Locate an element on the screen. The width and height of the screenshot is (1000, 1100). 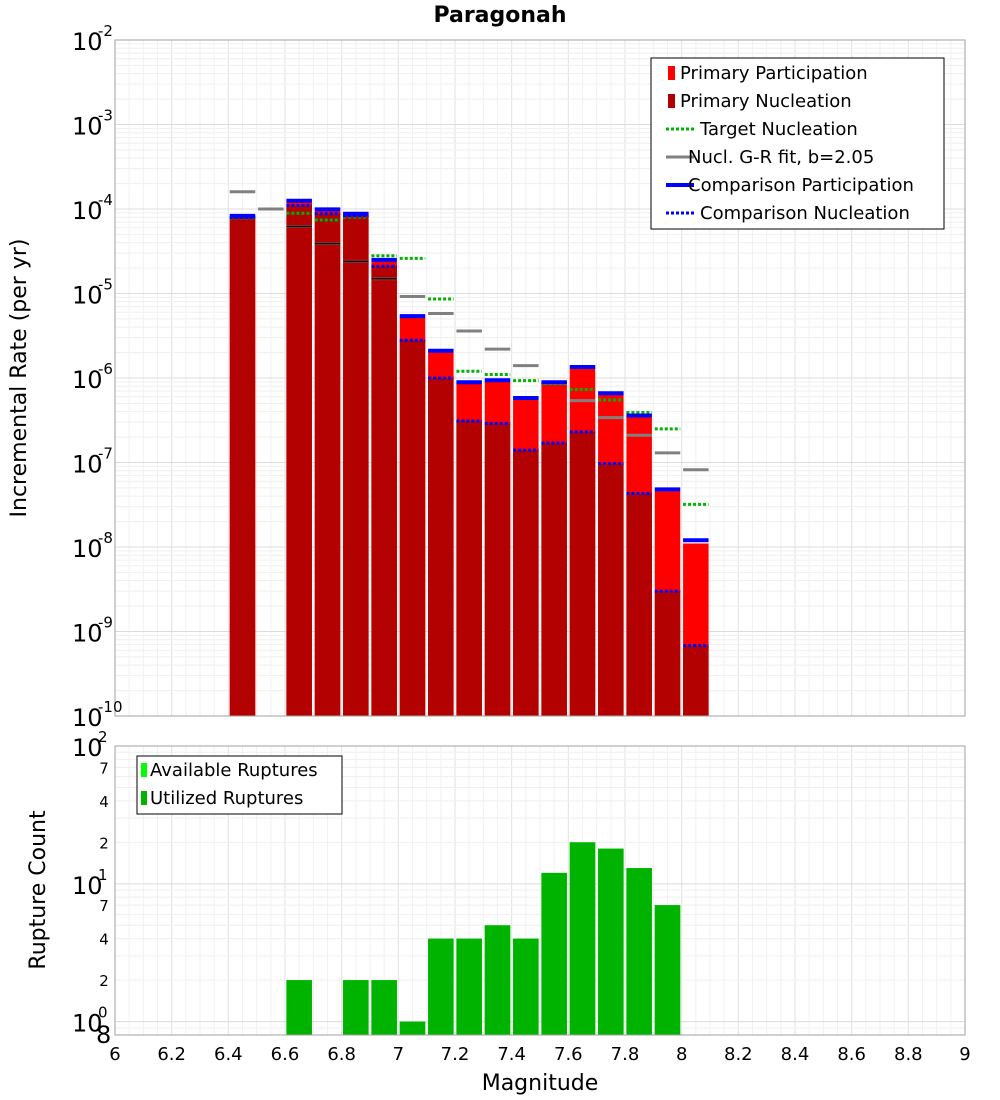
chart-title: Paragonah is located at coordinates (499, 15).